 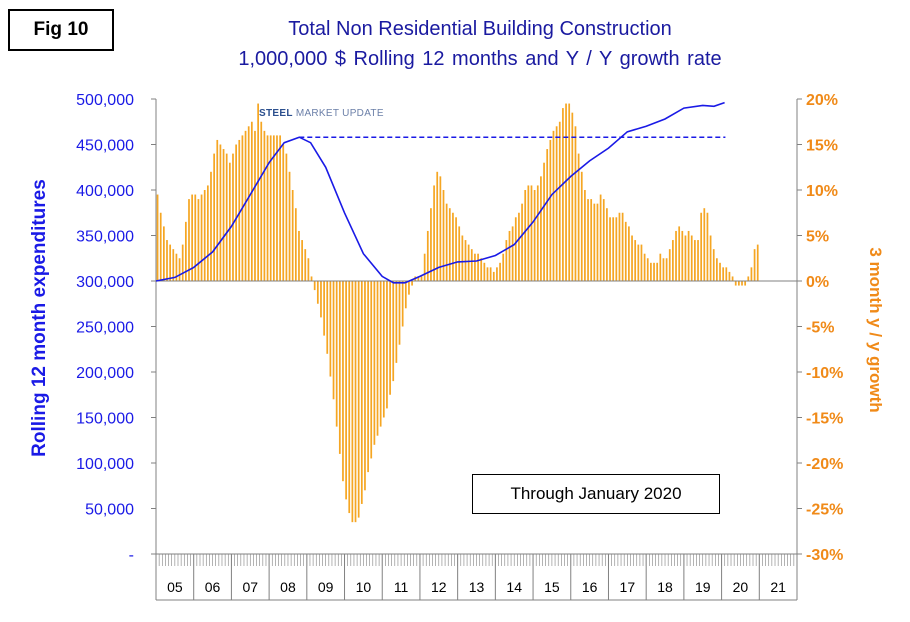 What do you see at coordinates (131, 555) in the screenshot?
I see `left-tick-label: -` at bounding box center [131, 555].